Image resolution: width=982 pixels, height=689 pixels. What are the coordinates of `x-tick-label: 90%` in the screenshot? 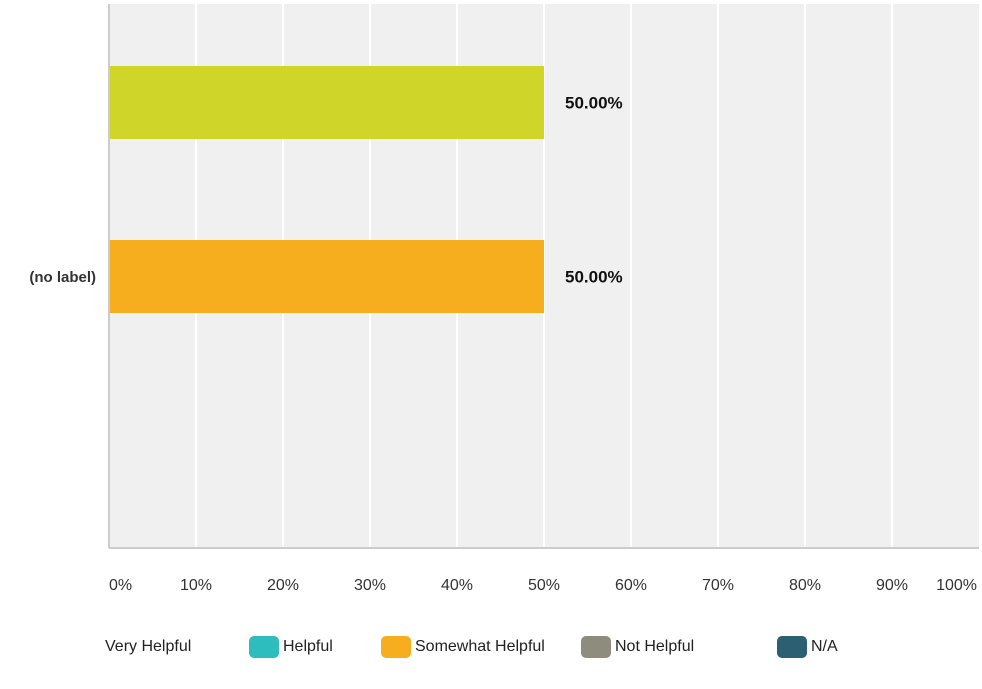 It's located at (892, 585).